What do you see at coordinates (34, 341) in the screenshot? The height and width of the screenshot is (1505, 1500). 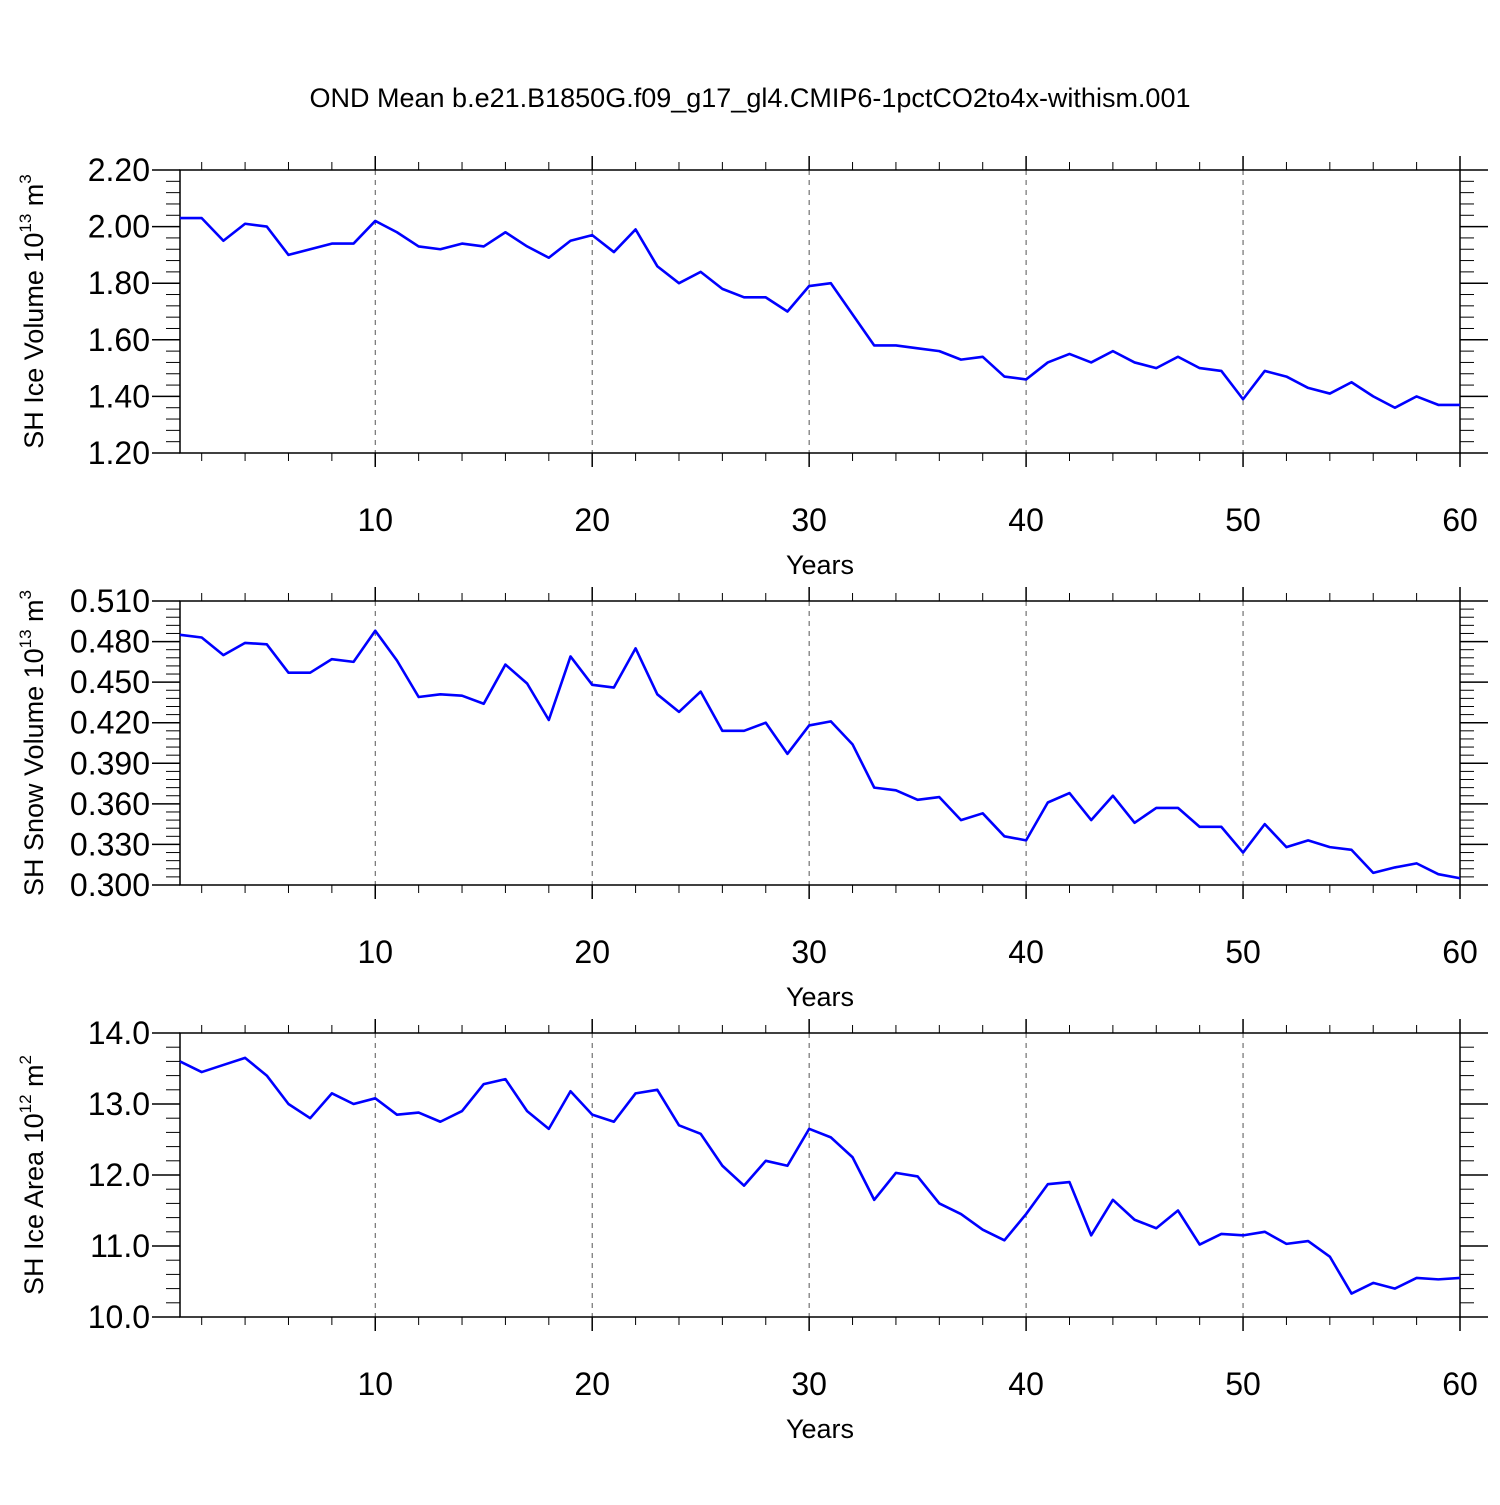 I see `y-axis-label: SH Ice Volume 10` at bounding box center [34, 341].